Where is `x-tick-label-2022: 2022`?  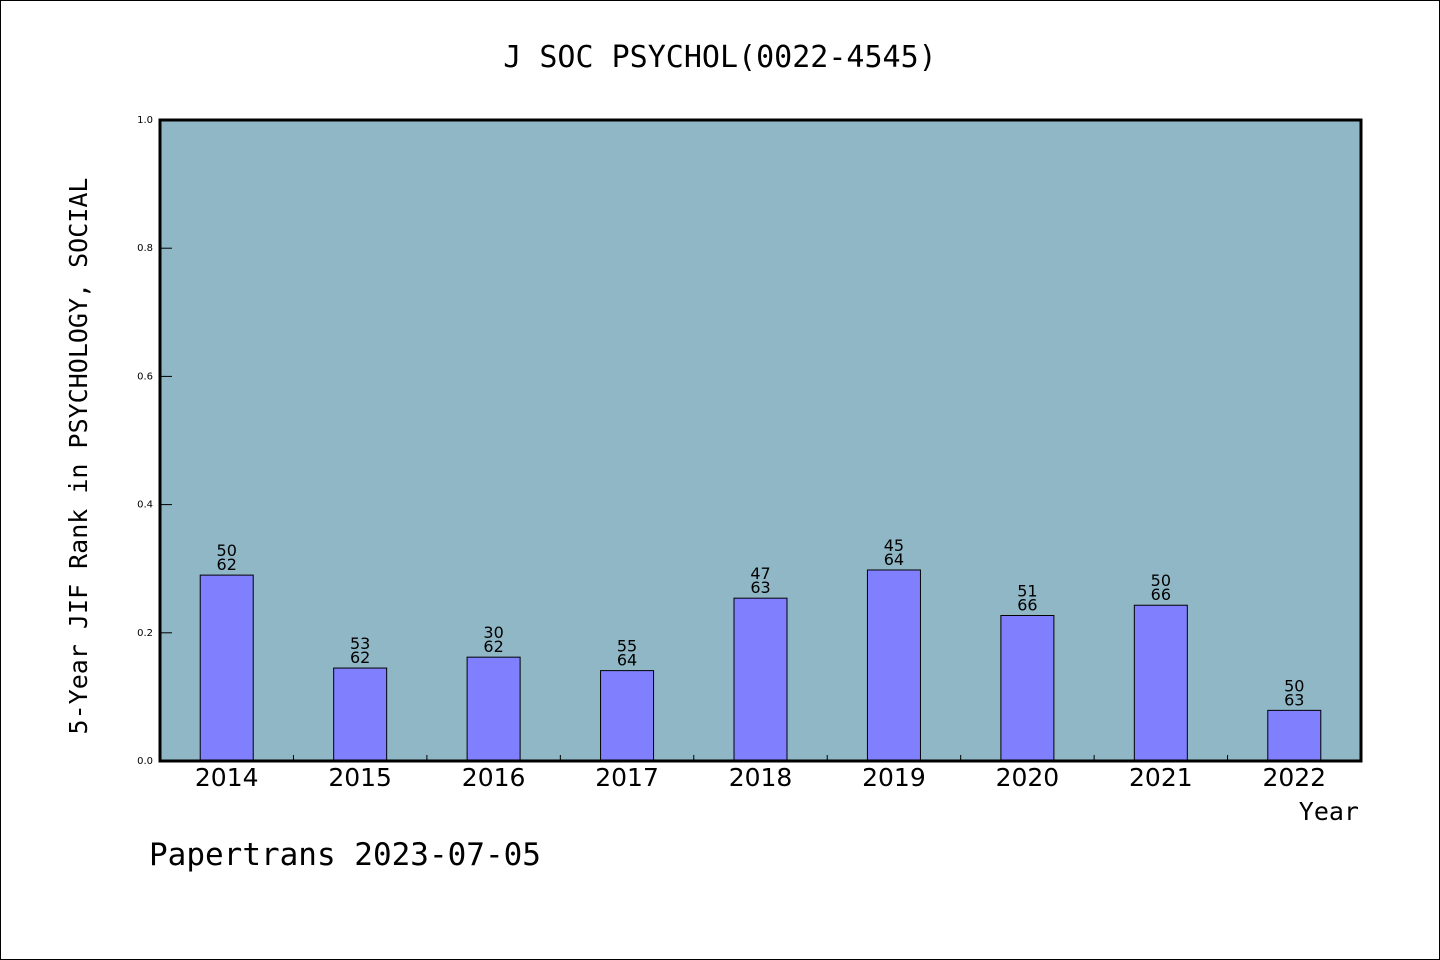
x-tick-label-2022: 2022 is located at coordinates (1294, 777).